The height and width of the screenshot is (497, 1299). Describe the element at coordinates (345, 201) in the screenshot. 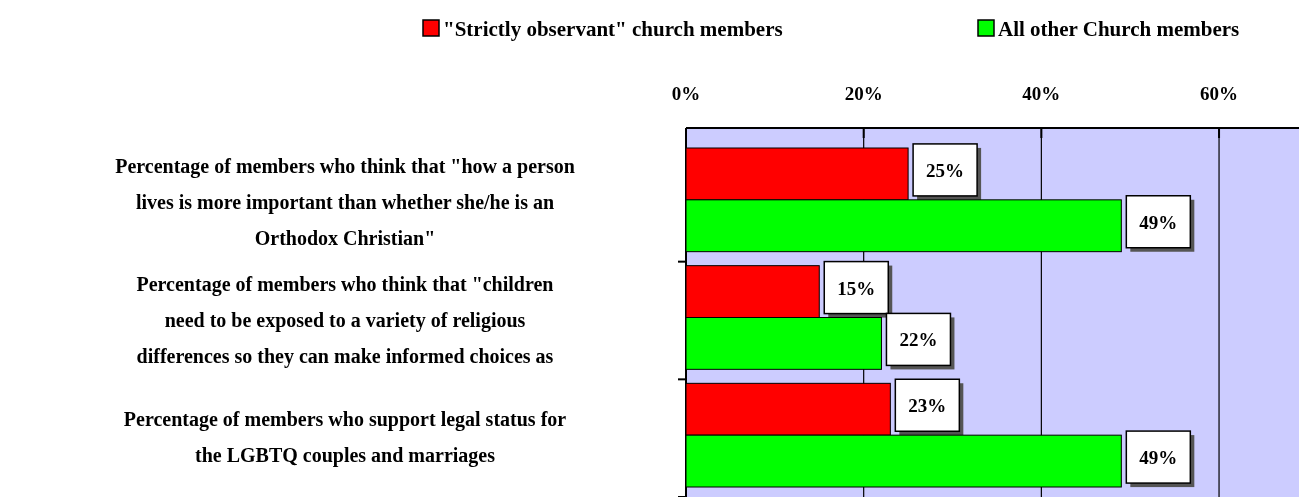

I see `y-tick-label: Percentage of members who think that "how a person lives is more important than whether she/he is an Orthodox Christian"` at that location.